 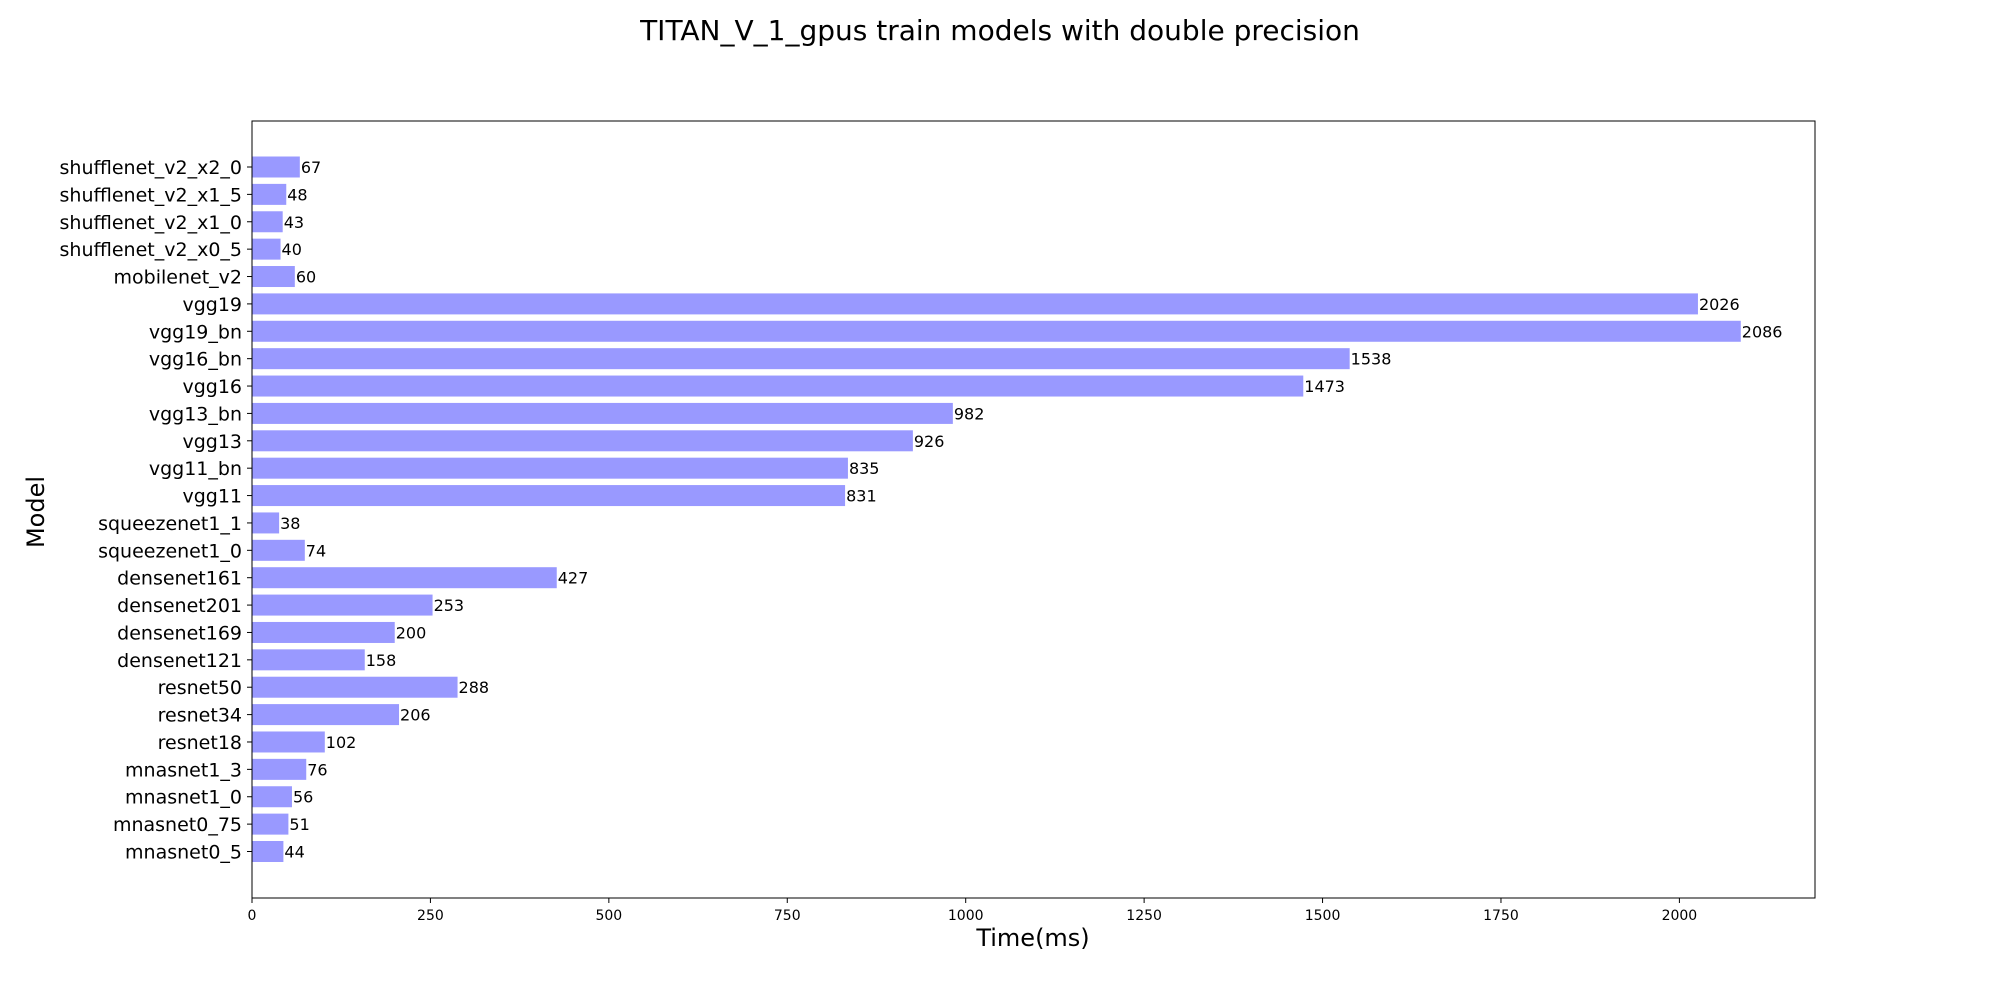 I want to click on bar-value-label: 253, so click(x=449, y=605).